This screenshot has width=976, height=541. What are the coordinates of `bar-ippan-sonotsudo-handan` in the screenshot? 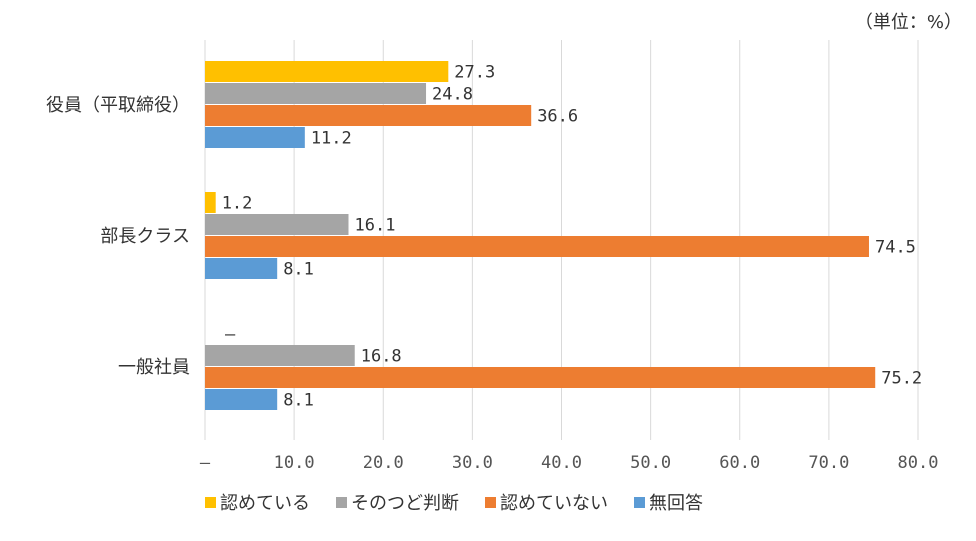 It's located at (280, 355).